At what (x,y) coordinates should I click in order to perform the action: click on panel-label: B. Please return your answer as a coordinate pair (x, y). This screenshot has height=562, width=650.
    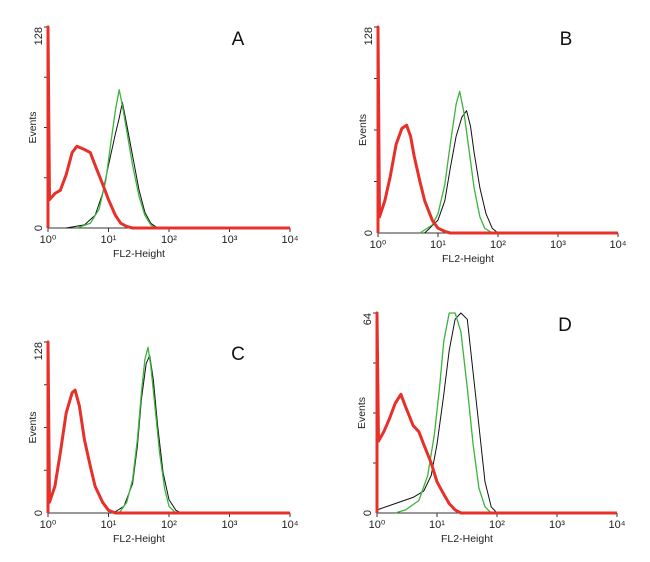
    Looking at the image, I should click on (566, 39).